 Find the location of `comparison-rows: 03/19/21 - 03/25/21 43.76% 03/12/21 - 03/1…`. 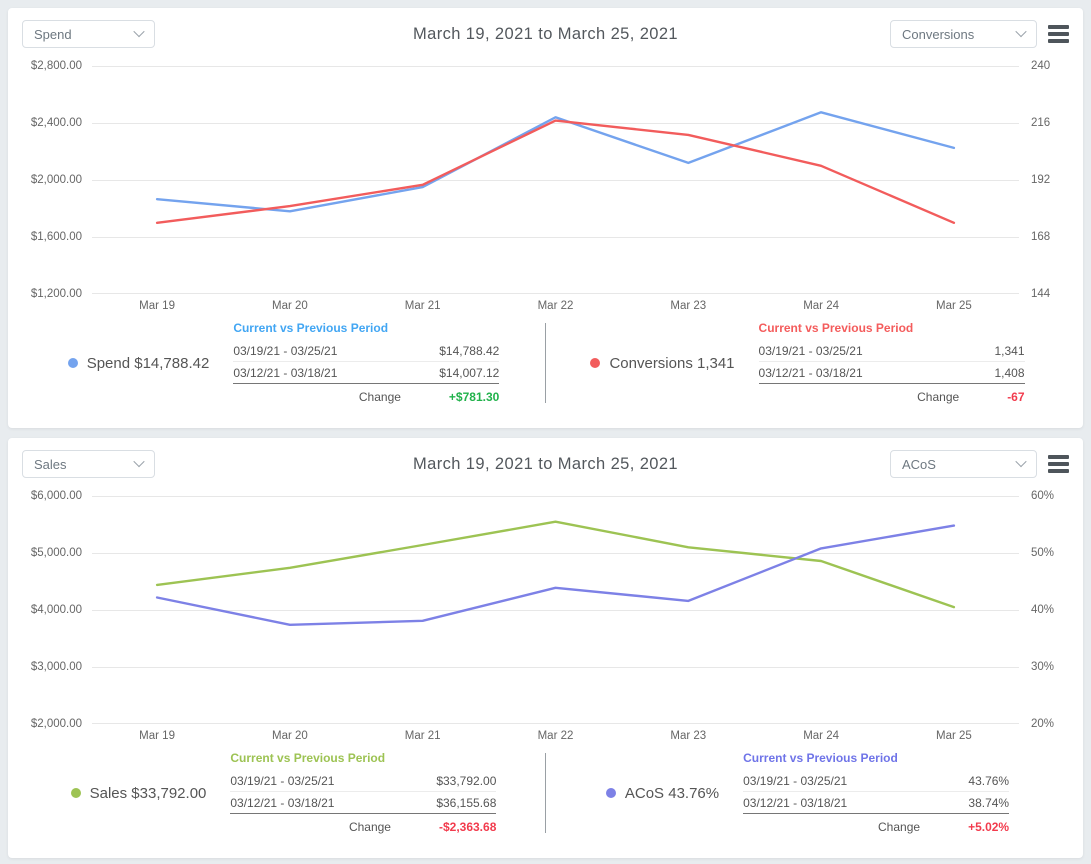

comparison-rows: 03/19/21 - 03/25/21 43.76% 03/12/21 - 03/1… is located at coordinates (876, 792).